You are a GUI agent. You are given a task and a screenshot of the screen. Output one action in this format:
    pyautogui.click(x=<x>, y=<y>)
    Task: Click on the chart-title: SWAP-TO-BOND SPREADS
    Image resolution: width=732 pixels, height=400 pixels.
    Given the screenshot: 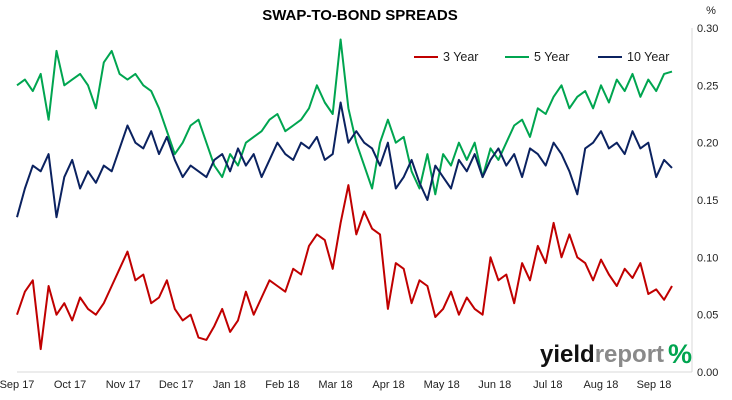 What is the action you would take?
    pyautogui.click(x=360, y=15)
    